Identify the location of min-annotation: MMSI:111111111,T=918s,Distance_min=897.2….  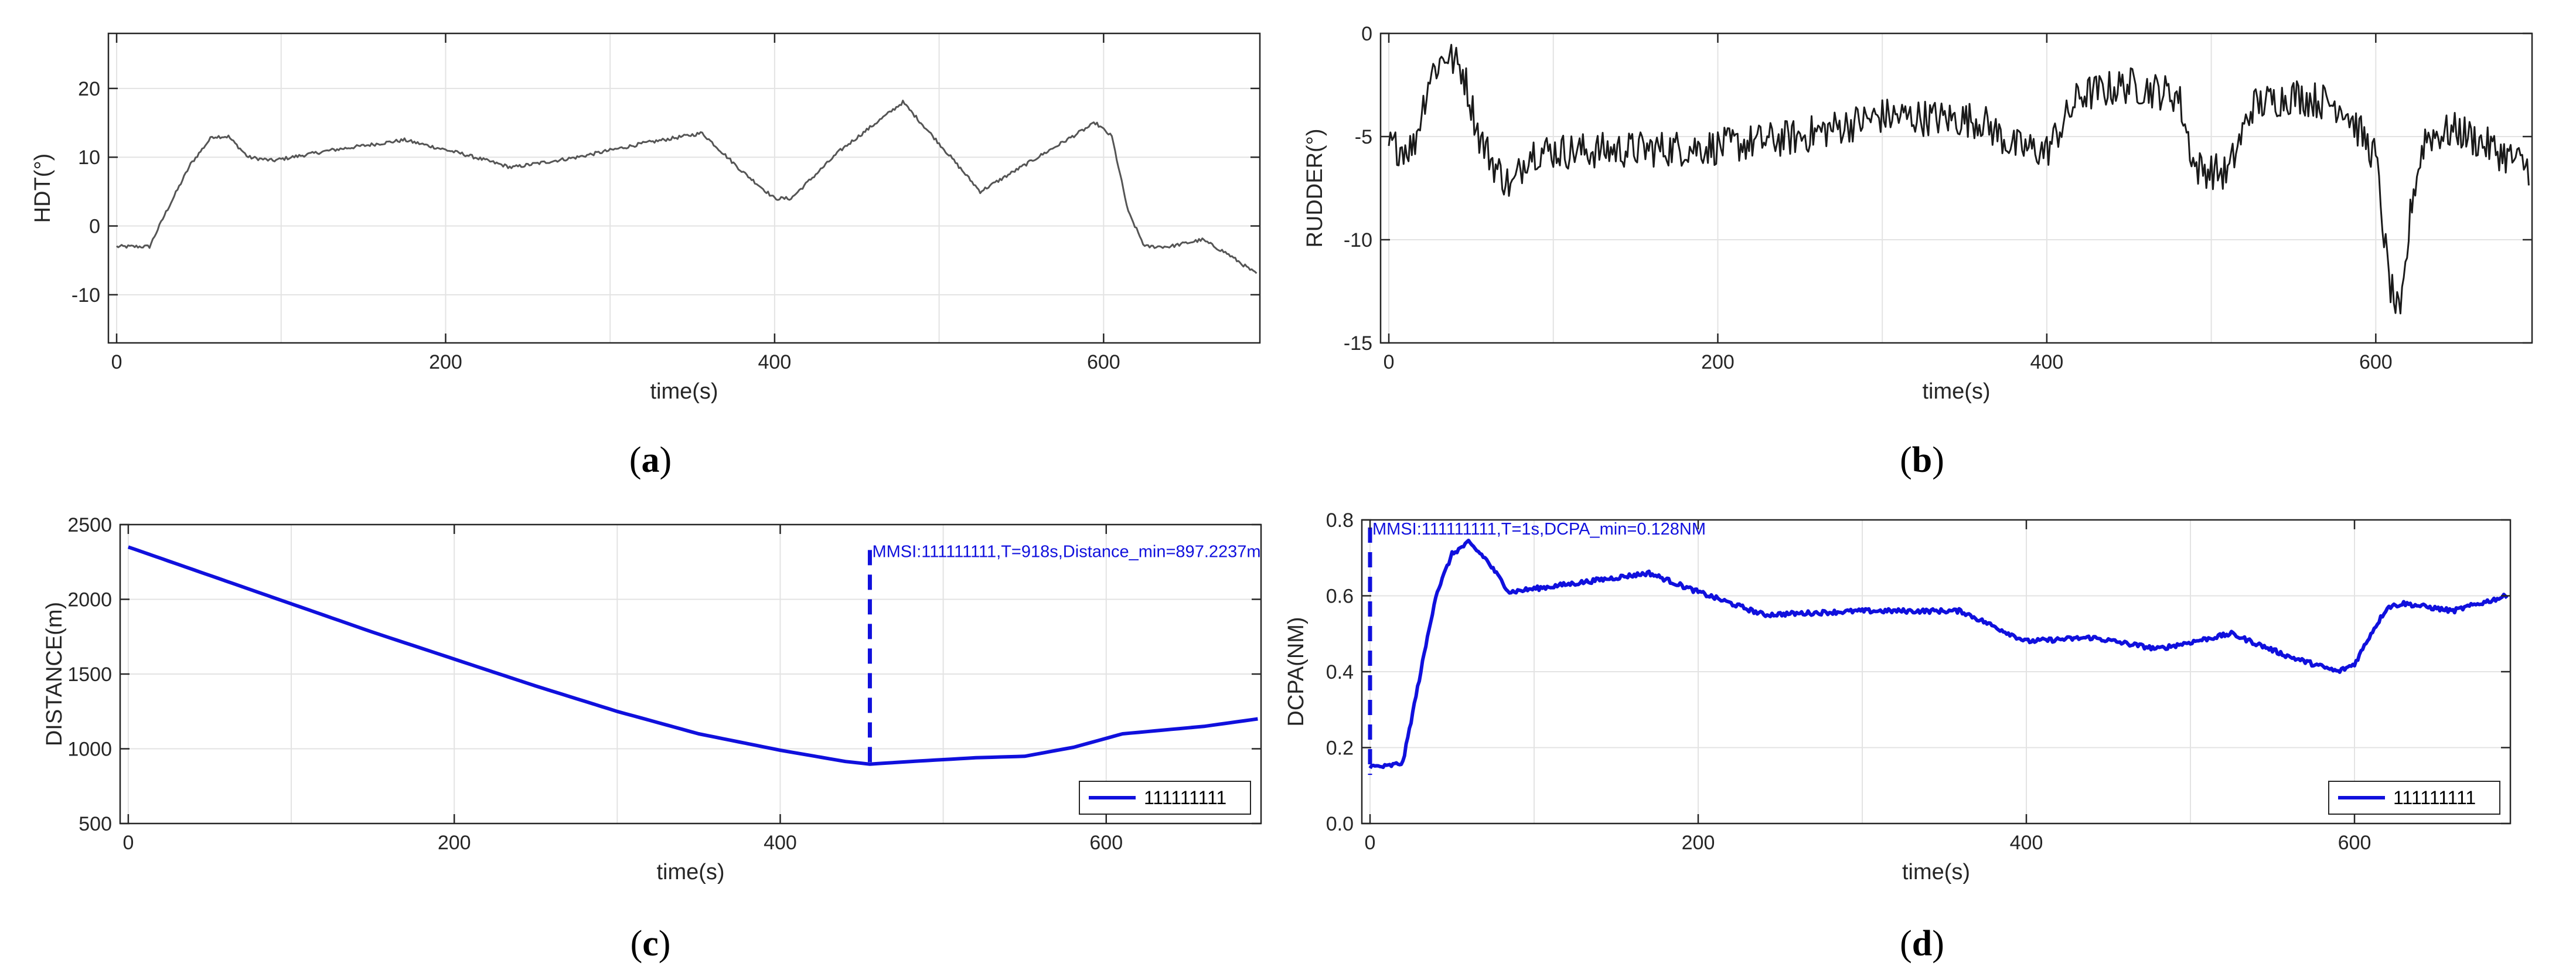
(1066, 551).